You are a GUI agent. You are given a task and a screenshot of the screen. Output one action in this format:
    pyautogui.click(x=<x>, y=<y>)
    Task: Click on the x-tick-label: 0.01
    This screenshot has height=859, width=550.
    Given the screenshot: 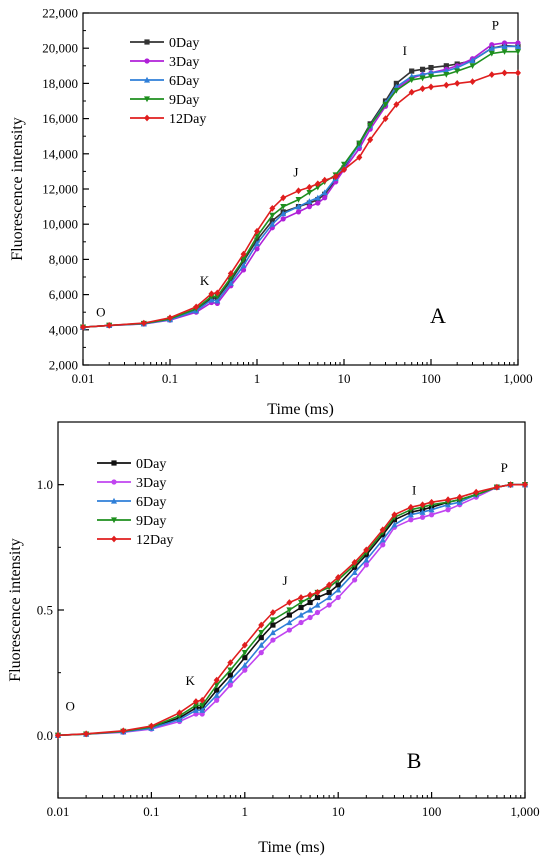 What is the action you would take?
    pyautogui.click(x=58, y=811)
    